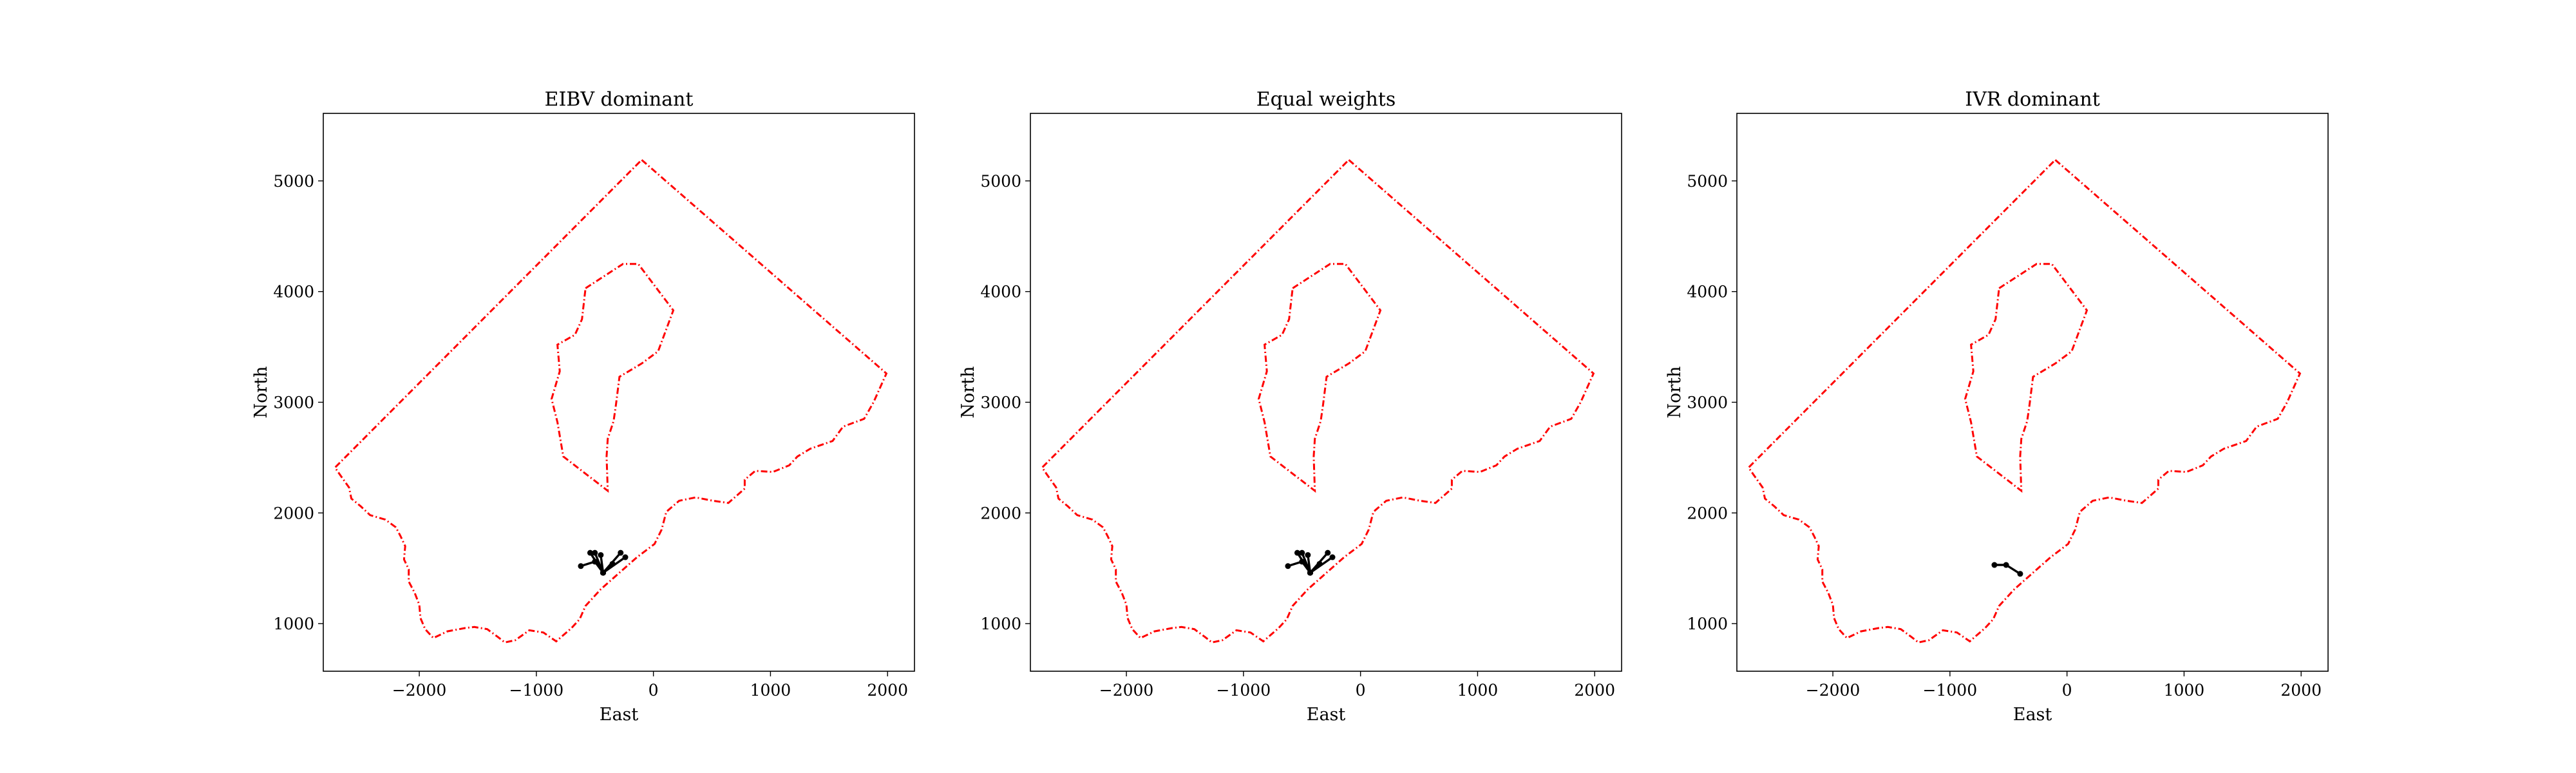 This screenshot has height=773, width=2576. What do you see at coordinates (619, 99) in the screenshot?
I see `chart-title: EIBV dominant` at bounding box center [619, 99].